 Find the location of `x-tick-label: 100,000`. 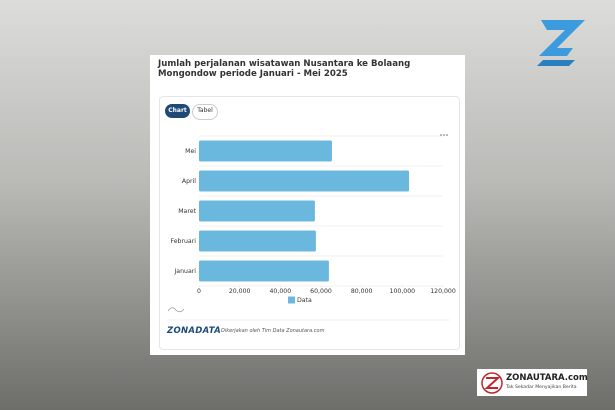

x-tick-label: 100,000 is located at coordinates (403, 291).